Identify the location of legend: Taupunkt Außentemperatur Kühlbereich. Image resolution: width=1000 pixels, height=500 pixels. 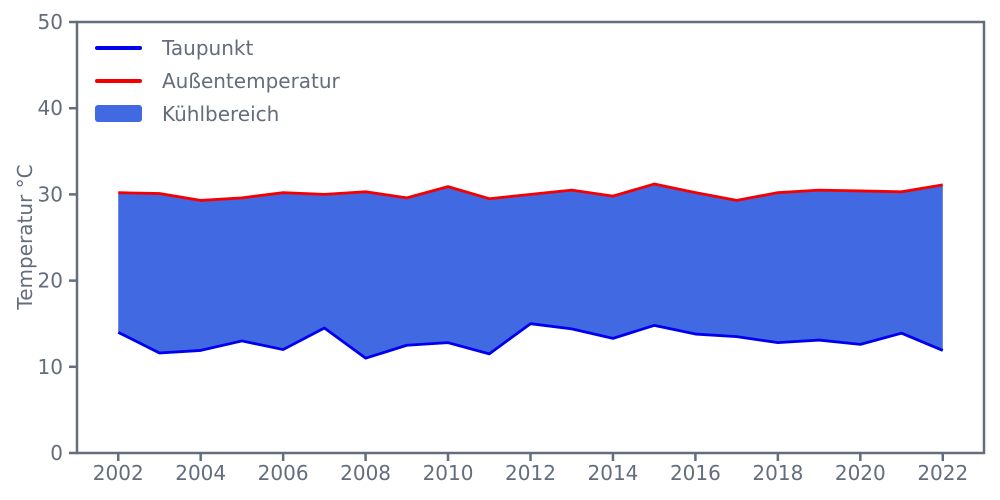
(217, 80).